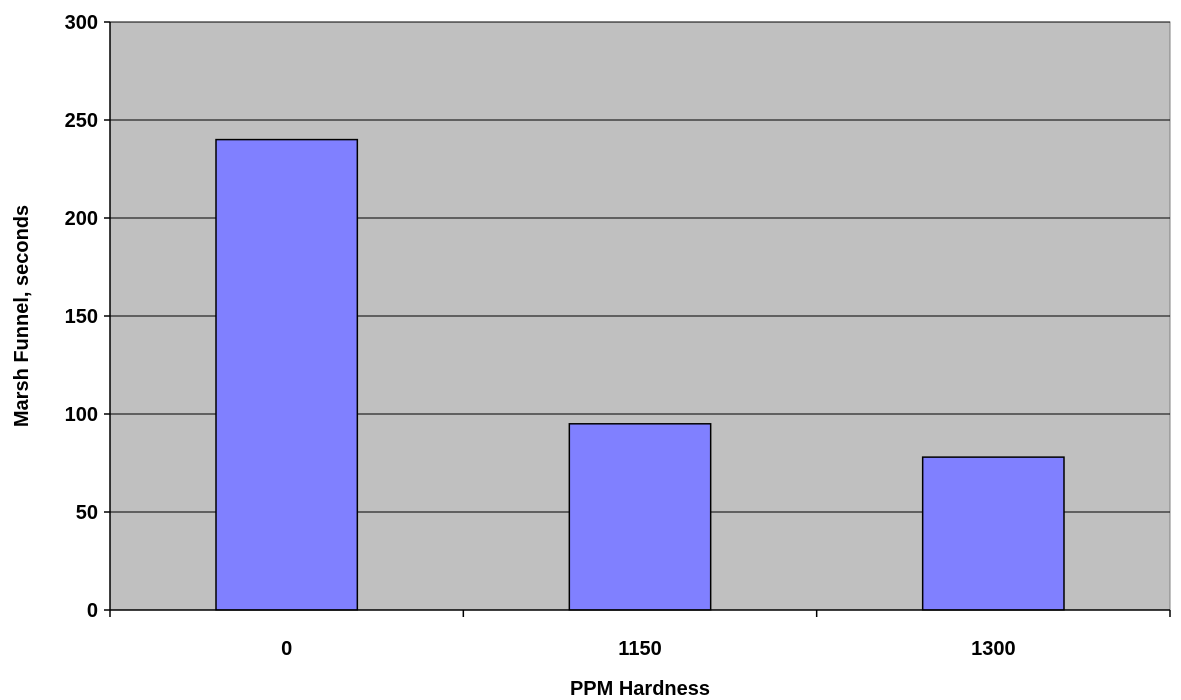 The width and height of the screenshot is (1181, 700). What do you see at coordinates (92, 611) in the screenshot?
I see `y-tick-label: 0` at bounding box center [92, 611].